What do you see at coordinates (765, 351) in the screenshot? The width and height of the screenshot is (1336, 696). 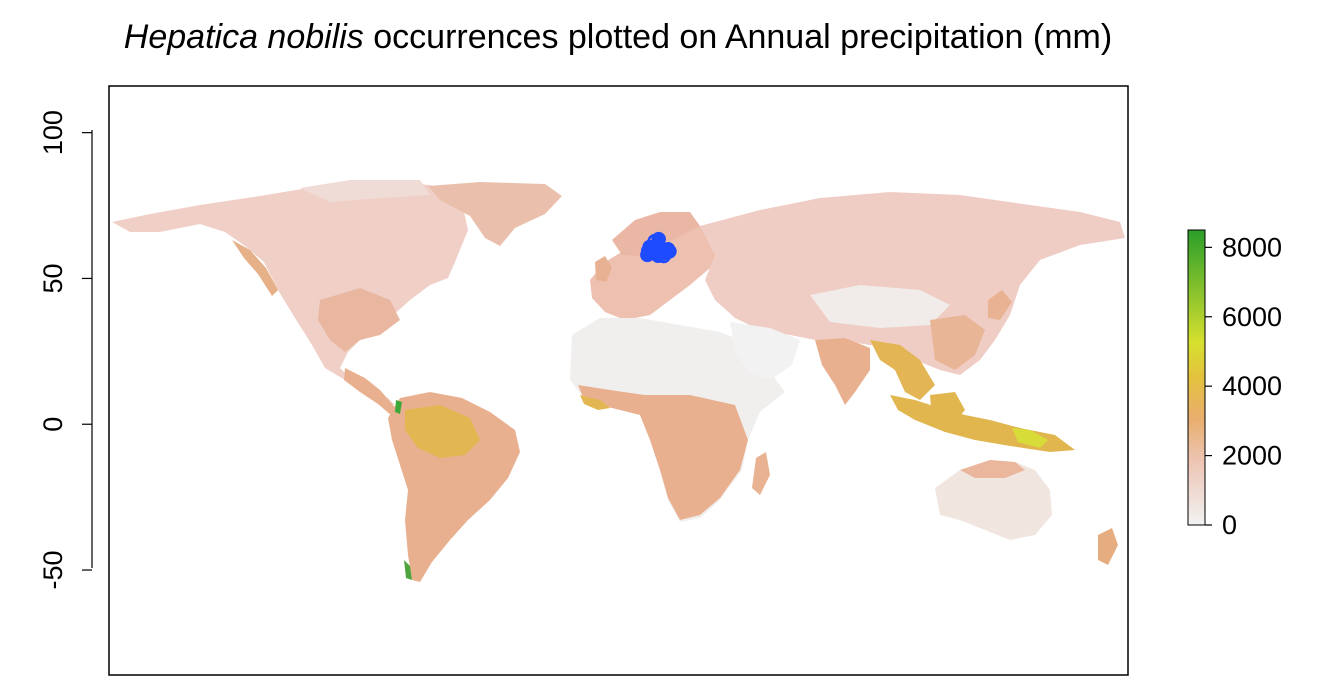 I see `middle-east` at bounding box center [765, 351].